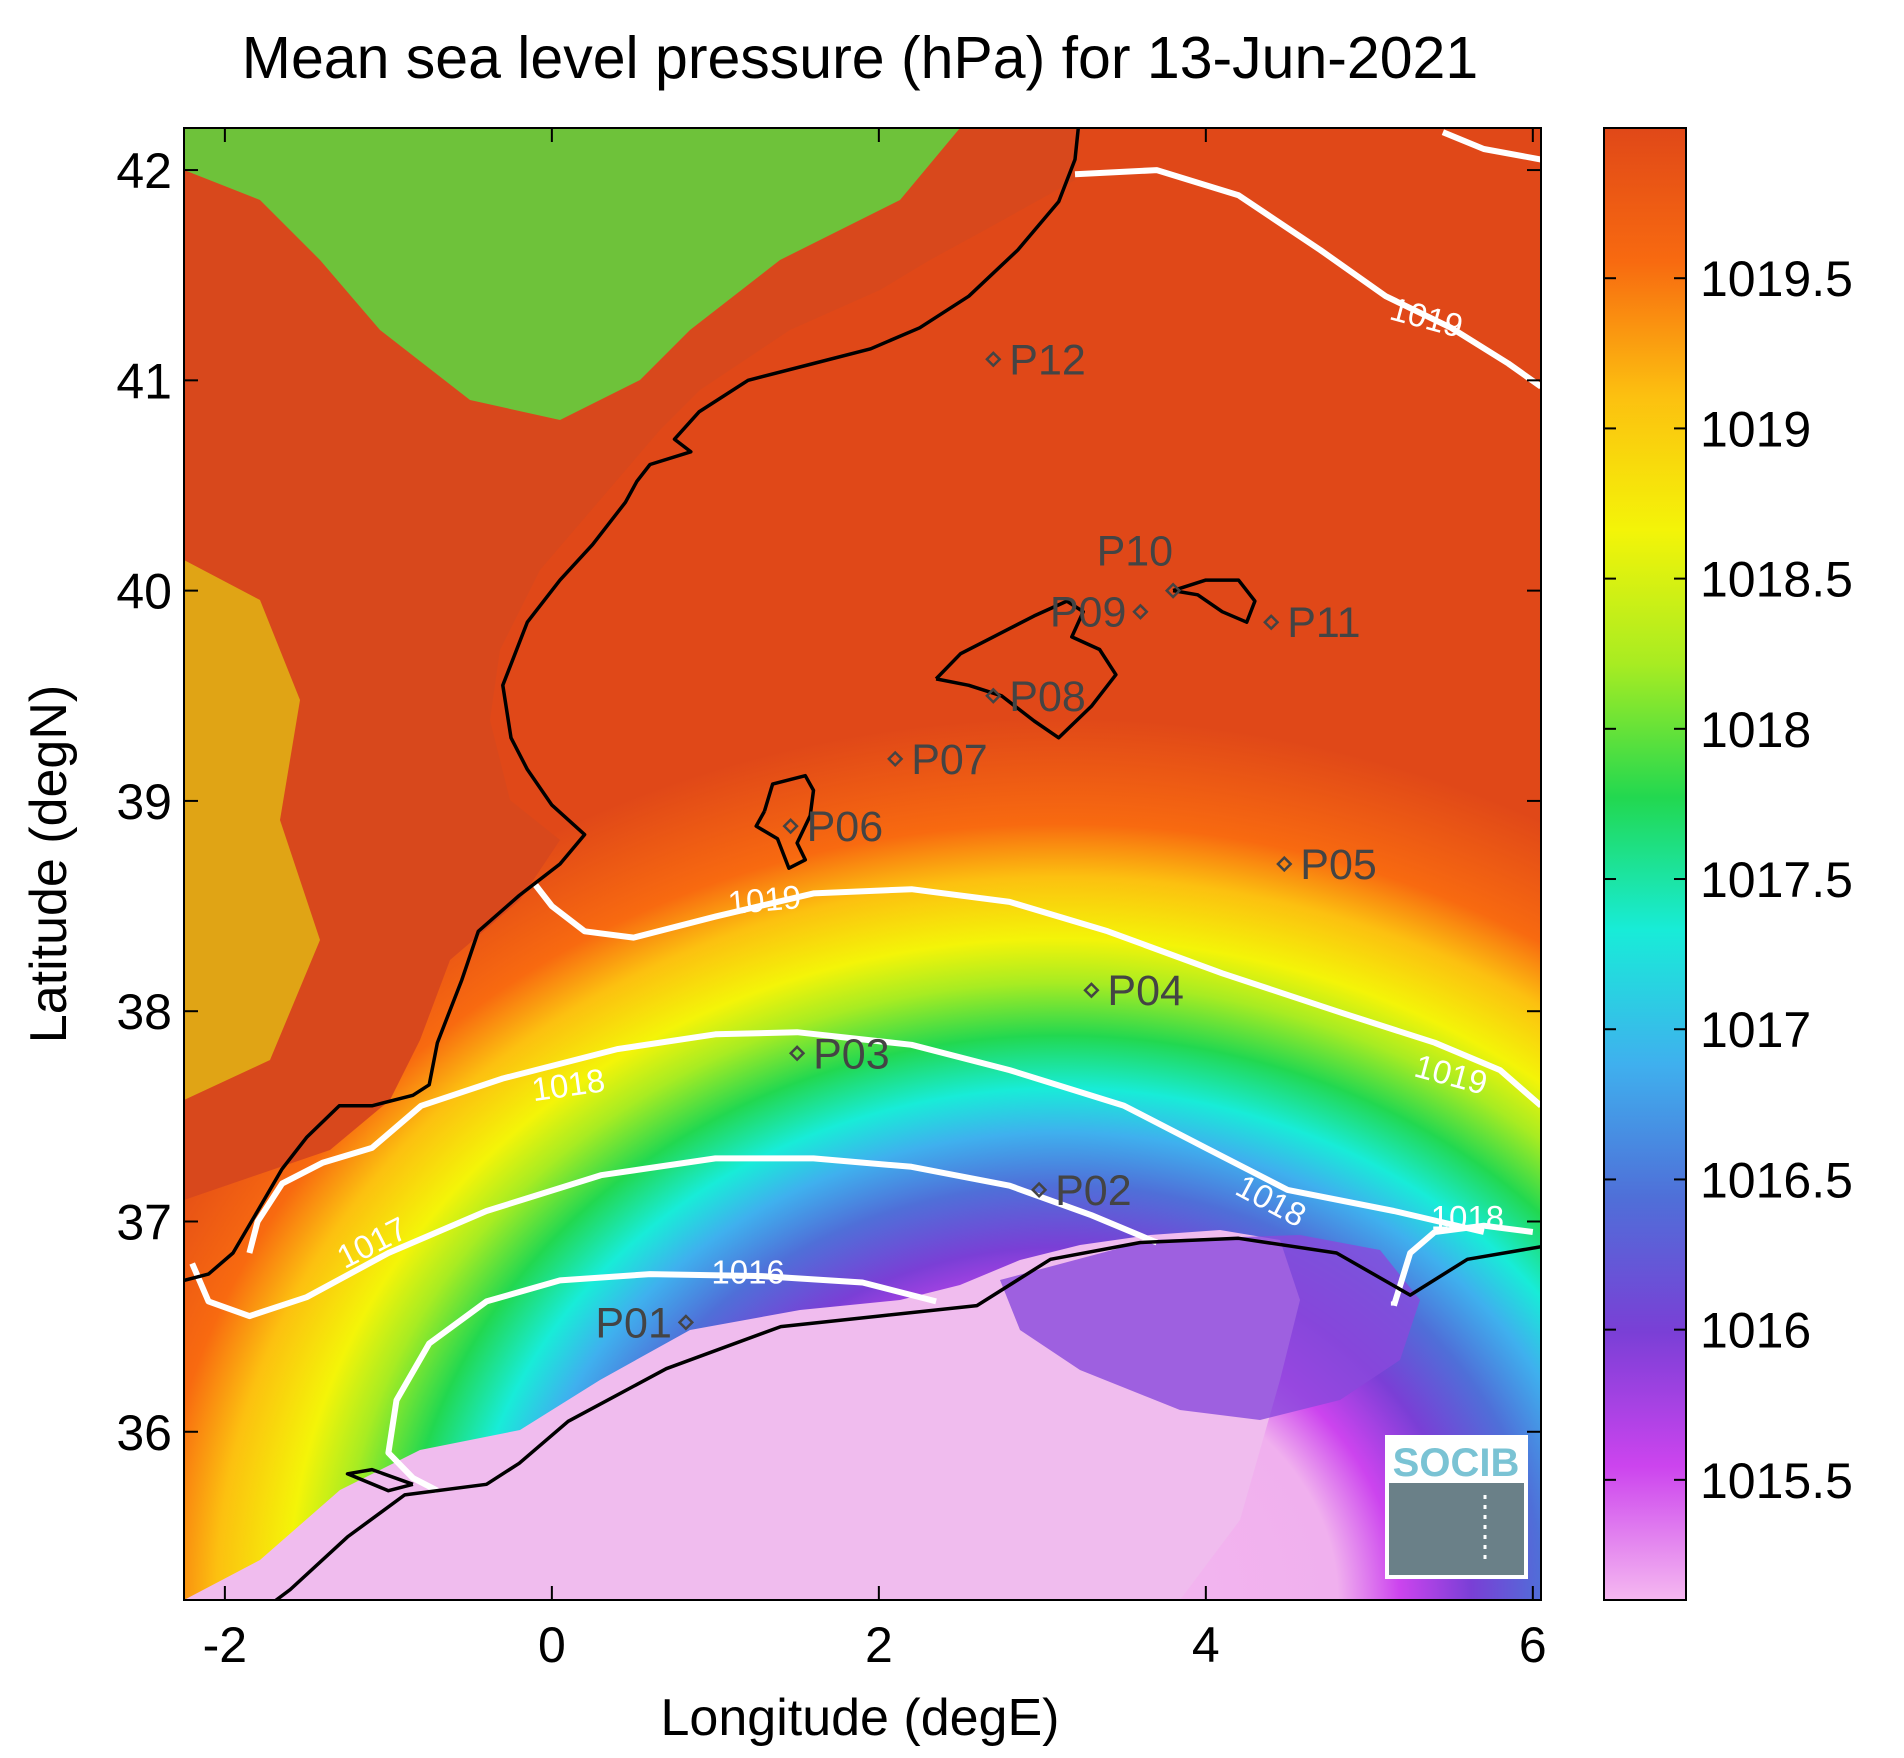 Image resolution: width=1904 pixels, height=1758 pixels. Describe the element at coordinates (1776, 1180) in the screenshot. I see `colorbar-tick-label: 1016.5` at that location.